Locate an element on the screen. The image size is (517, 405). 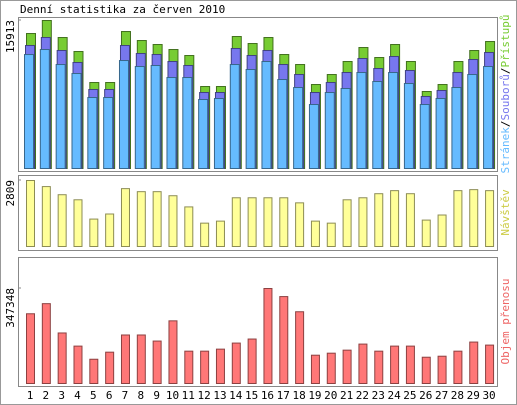
x-tick-label: 4 is located at coordinates (77, 395).